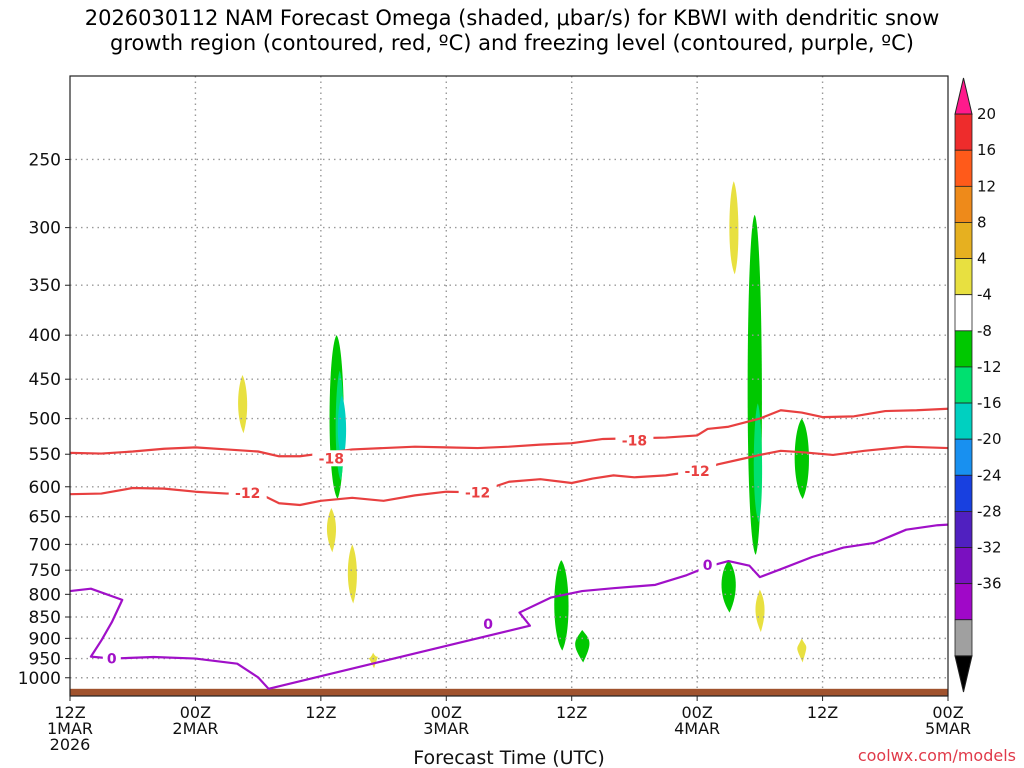 Image resolution: width=1024 pixels, height=768 pixels. What do you see at coordinates (989, 439) in the screenshot?
I see `colorbar-label: -20` at bounding box center [989, 439].